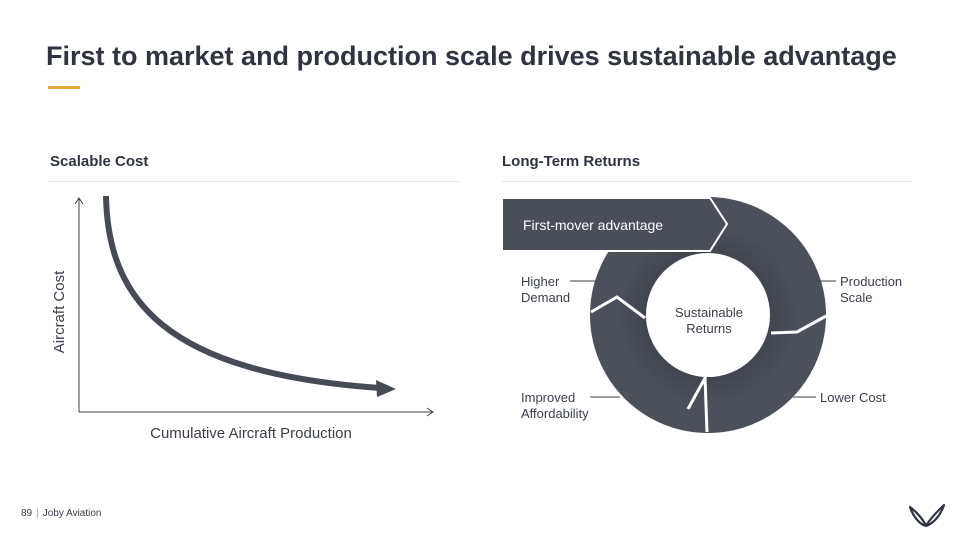 The image size is (960, 540). What do you see at coordinates (853, 397) in the screenshot?
I see `lower-cost-label: Lower Cost` at bounding box center [853, 397].